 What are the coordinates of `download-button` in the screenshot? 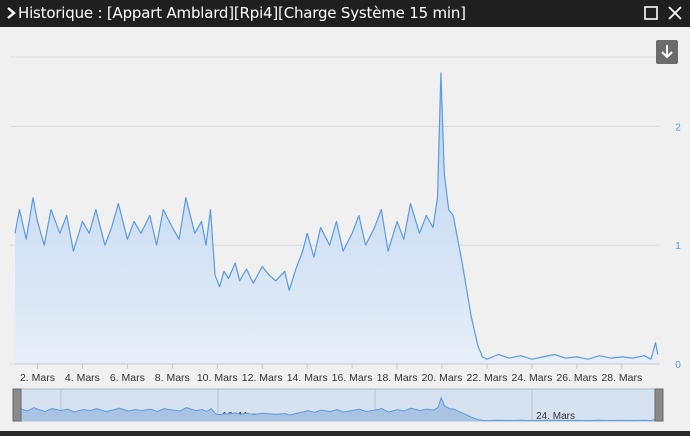 It's located at (667, 52).